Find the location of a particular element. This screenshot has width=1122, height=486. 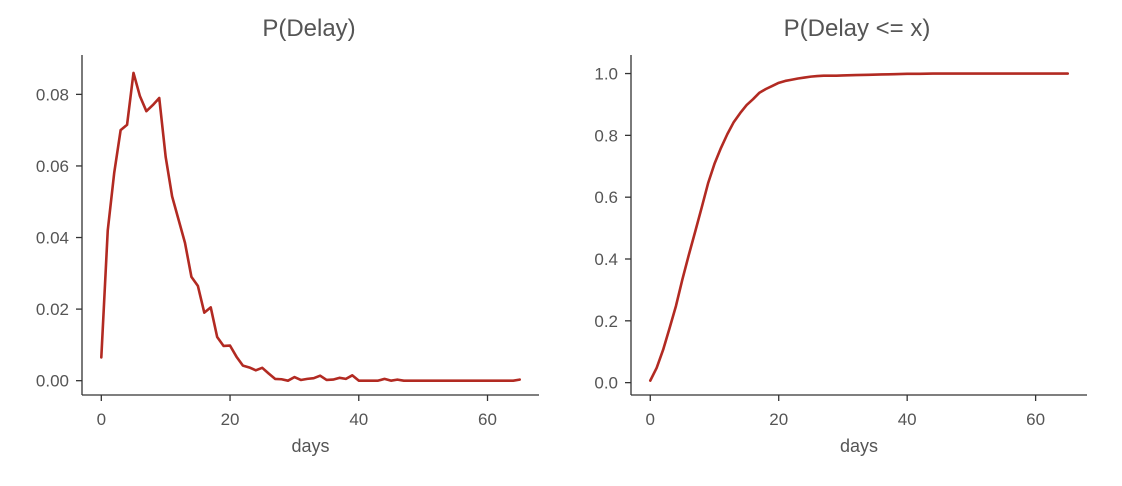

cdf-y-tick-label: 0.6 is located at coordinates (606, 197).